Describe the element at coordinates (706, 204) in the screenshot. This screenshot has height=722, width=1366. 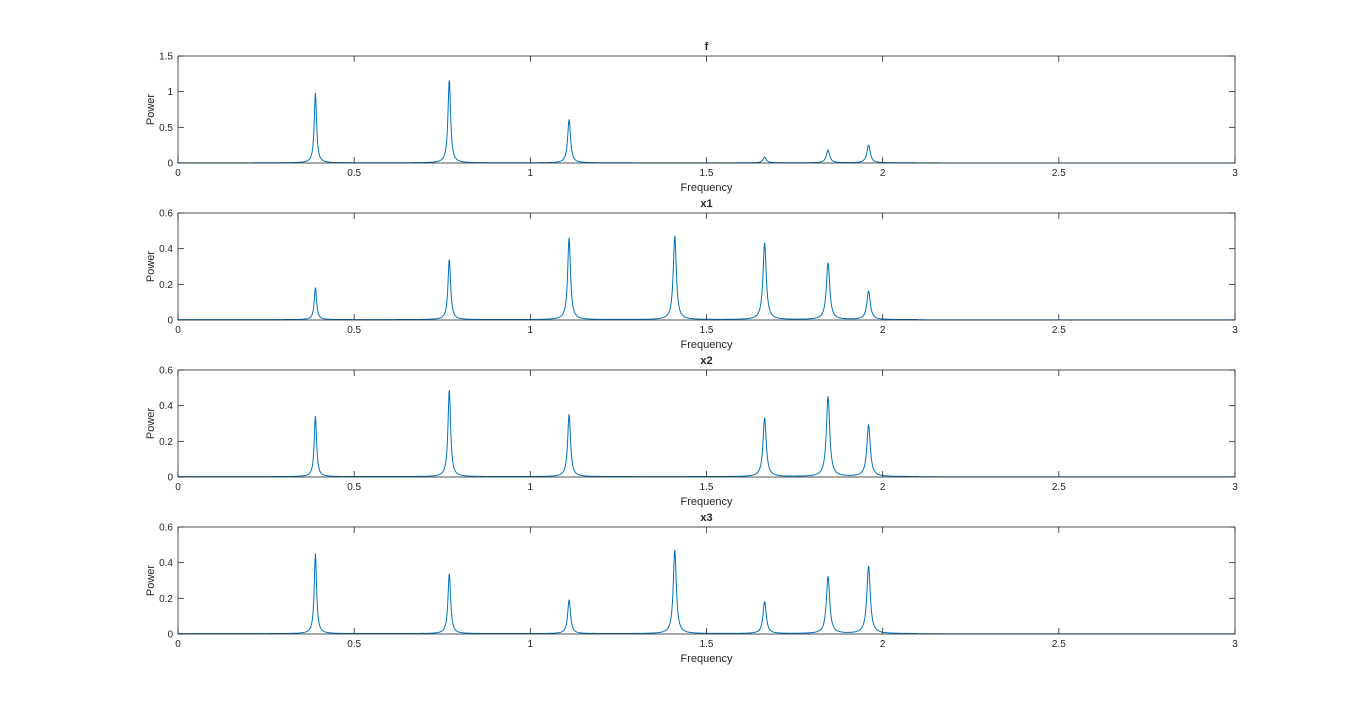
I see `subplot-title: x1` at that location.